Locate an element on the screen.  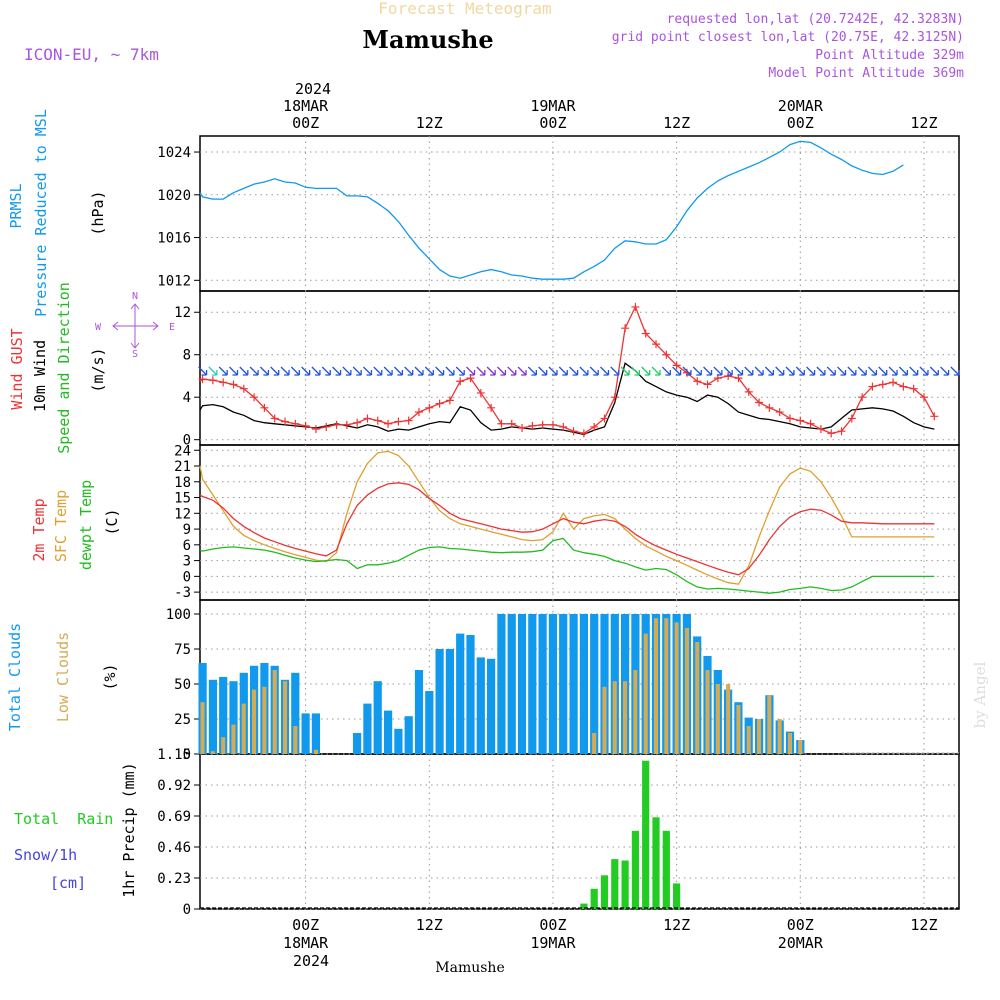
product-title: Forecast Meteogram is located at coordinates (464, 9).